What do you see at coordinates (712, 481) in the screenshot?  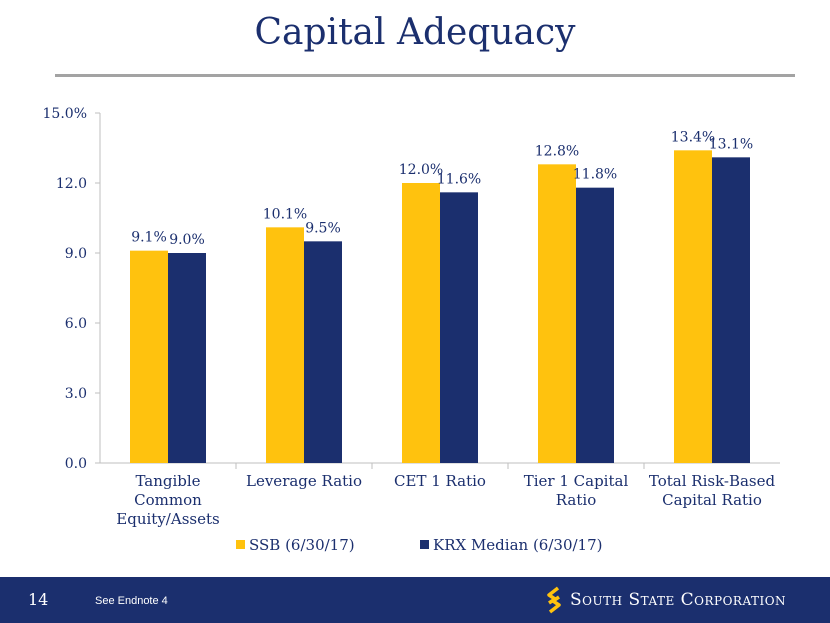 I see `category-label-line: Total Risk-Based` at bounding box center [712, 481].